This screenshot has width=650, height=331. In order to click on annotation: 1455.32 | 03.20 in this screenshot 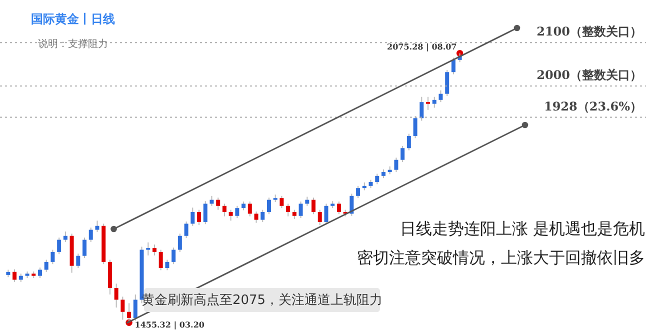, I will do `click(169, 325)`.